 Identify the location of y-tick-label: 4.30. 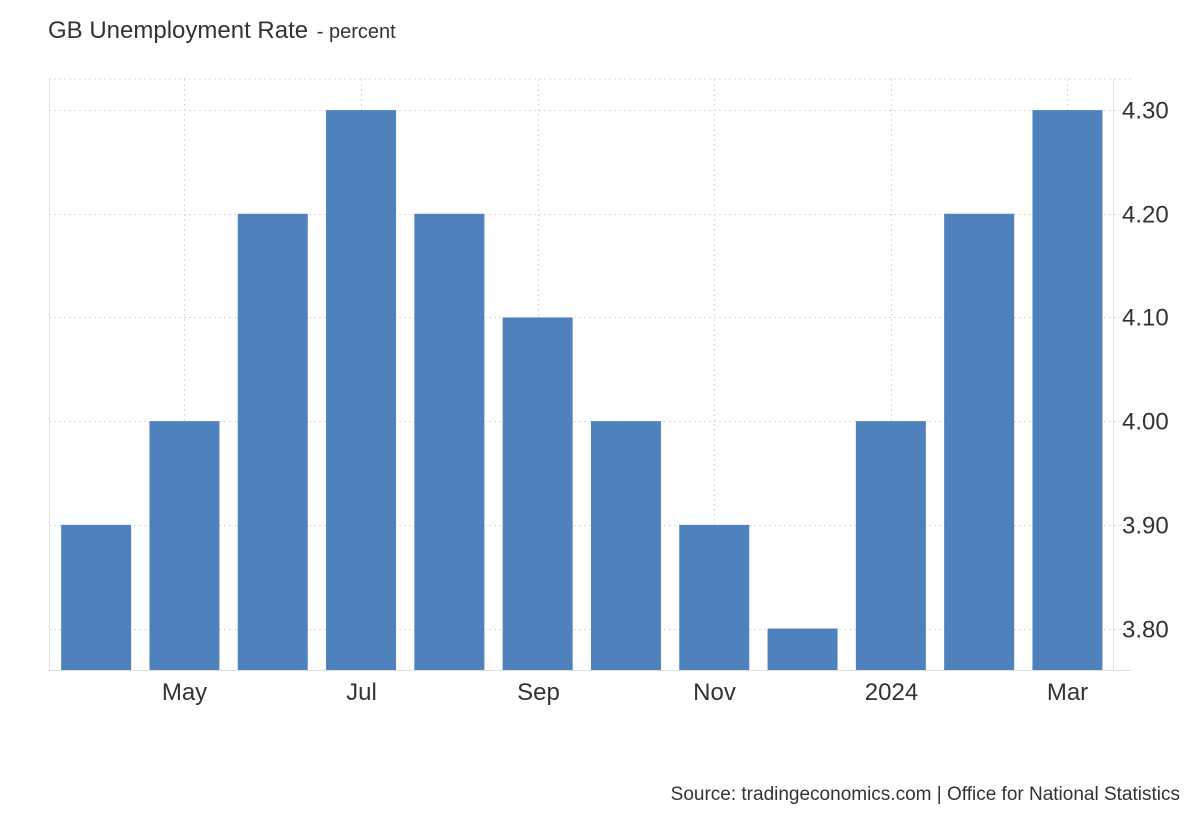
(1145, 111).